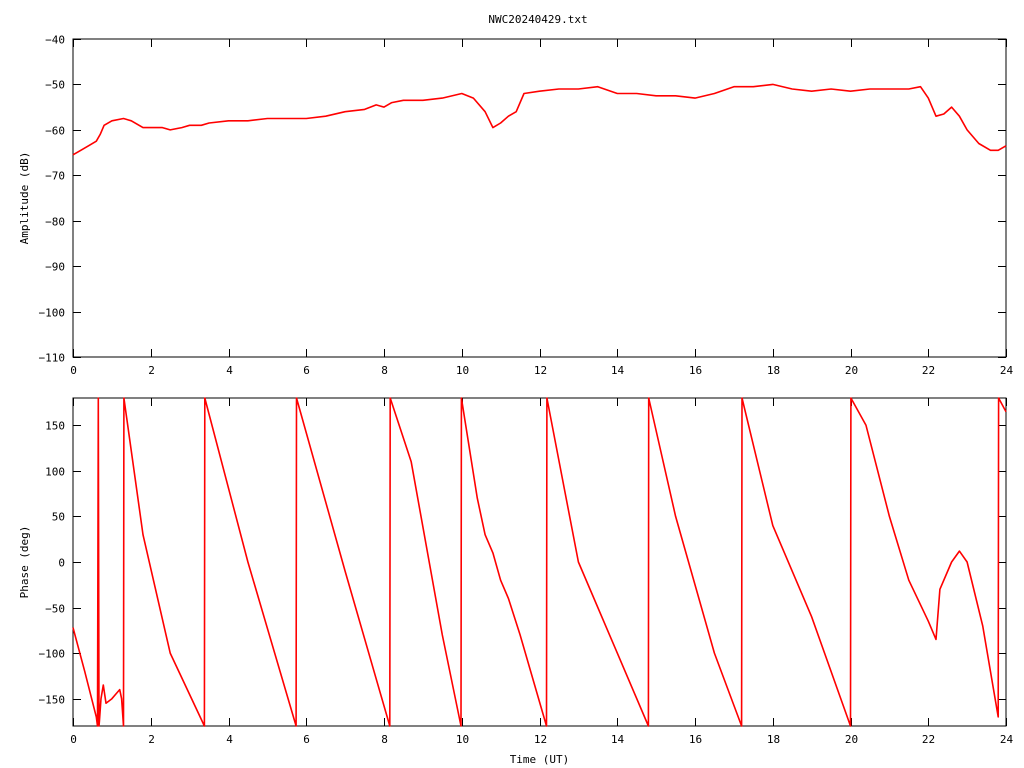  Describe the element at coordinates (52, 700) in the screenshot. I see `y-tick-label: −150` at that location.